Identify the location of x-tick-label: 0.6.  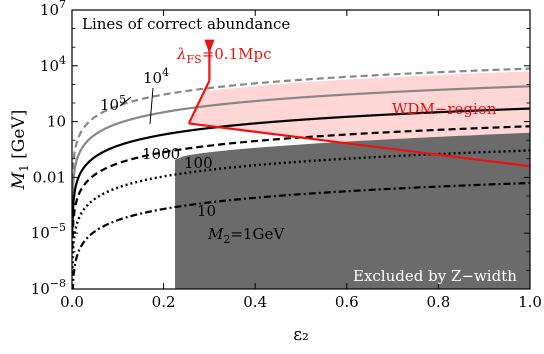
(347, 302).